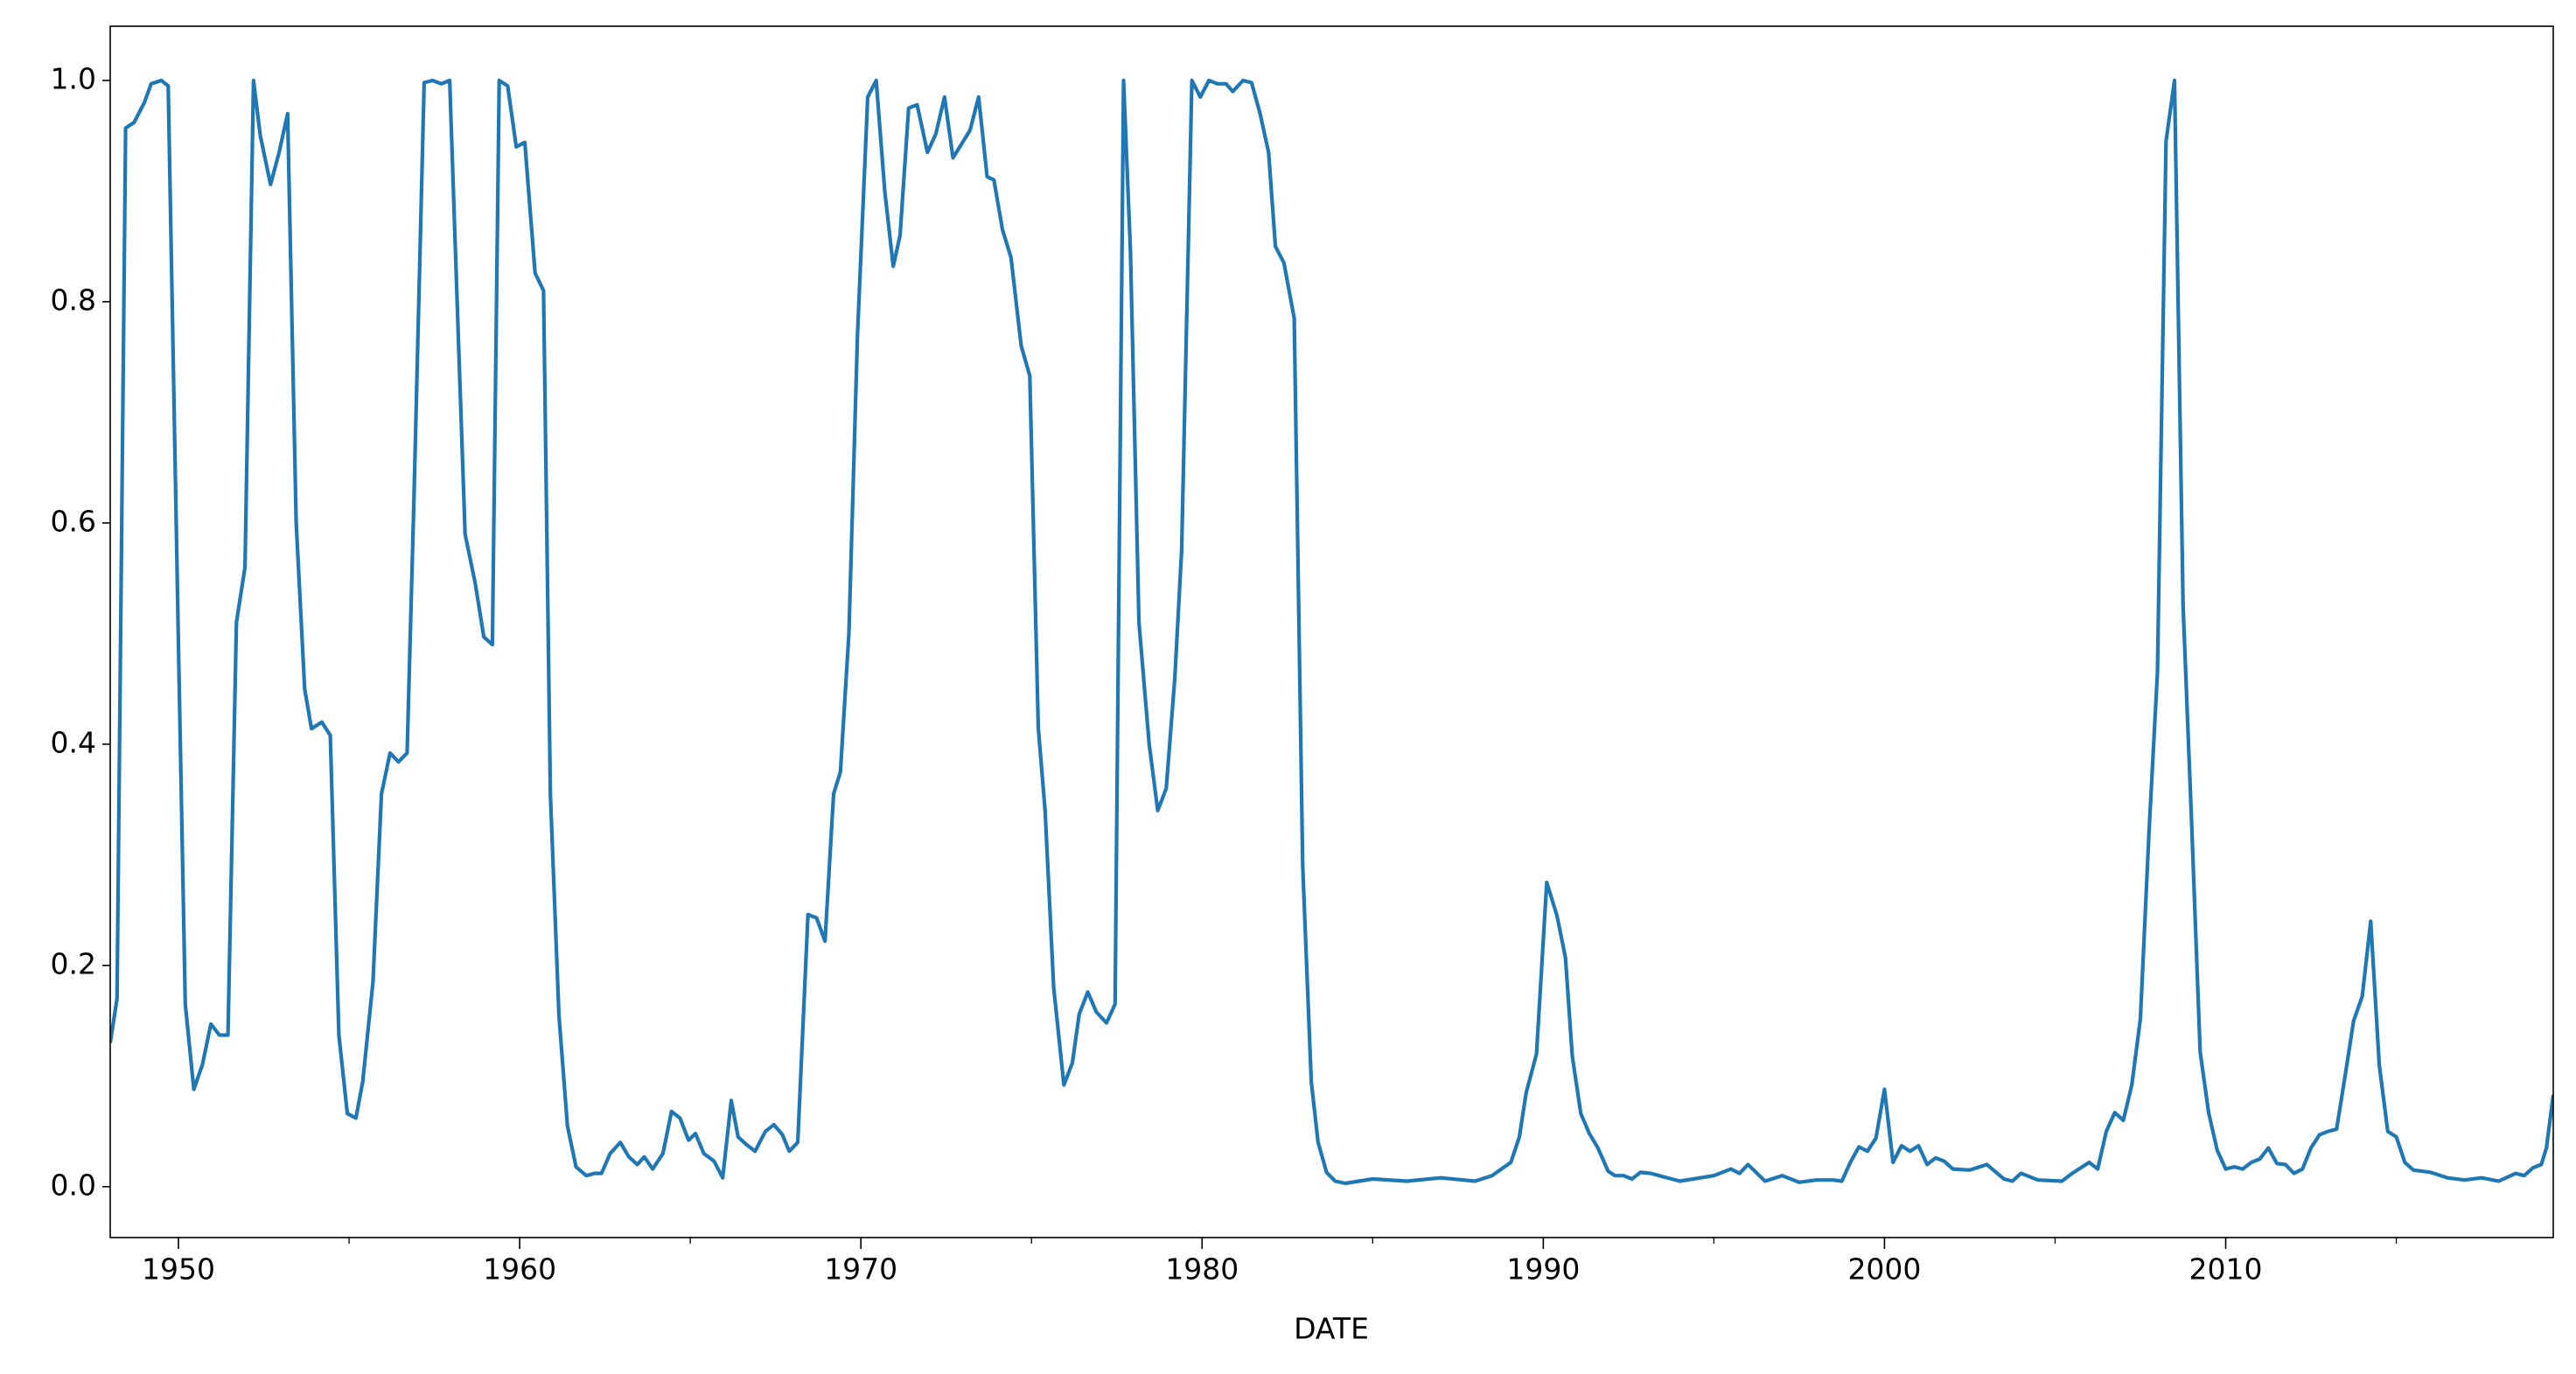  I want to click on y-tick-label: 0.4, so click(73, 742).